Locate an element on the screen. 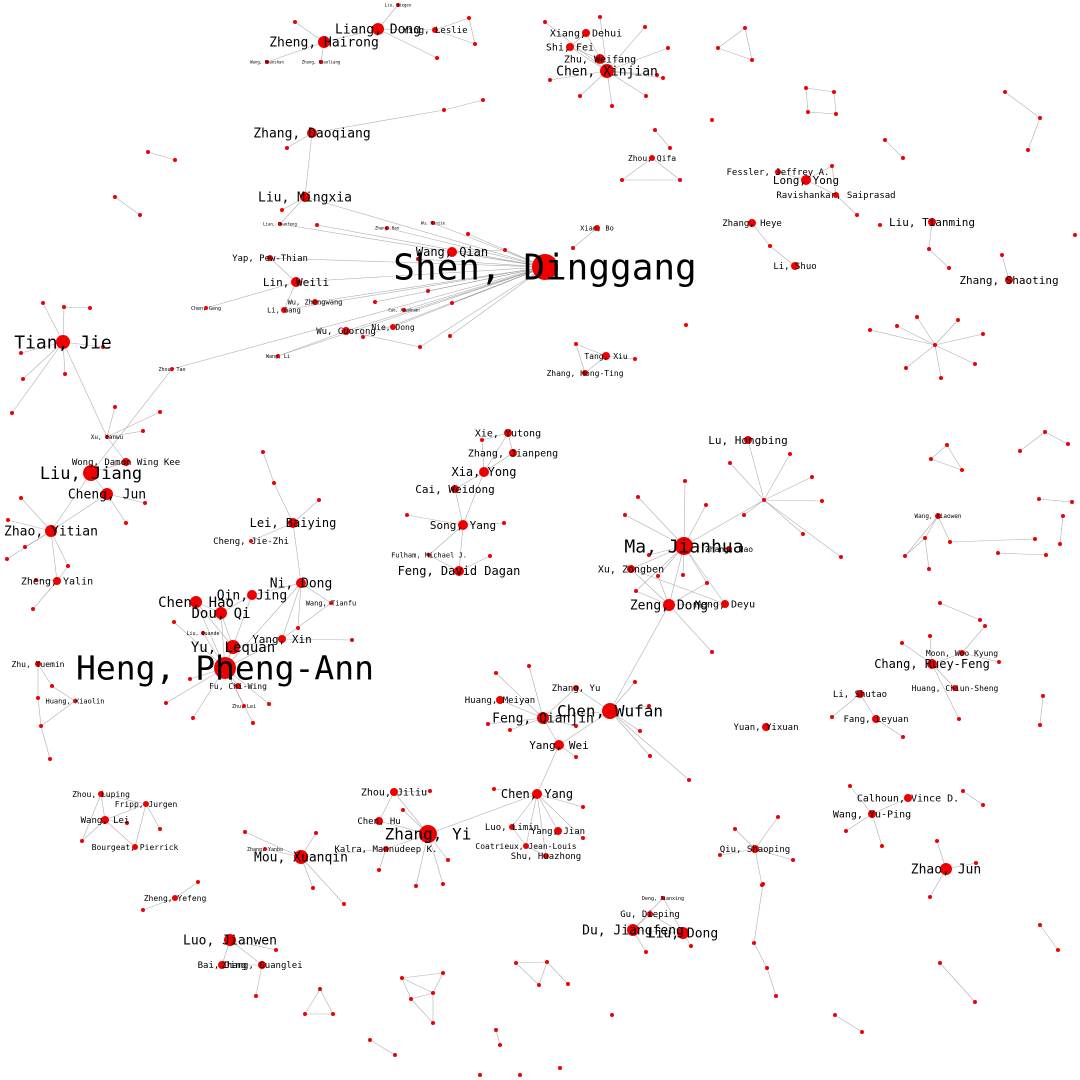 The height and width of the screenshot is (1080, 1080). author-label: Ni, Dong is located at coordinates (301, 584).